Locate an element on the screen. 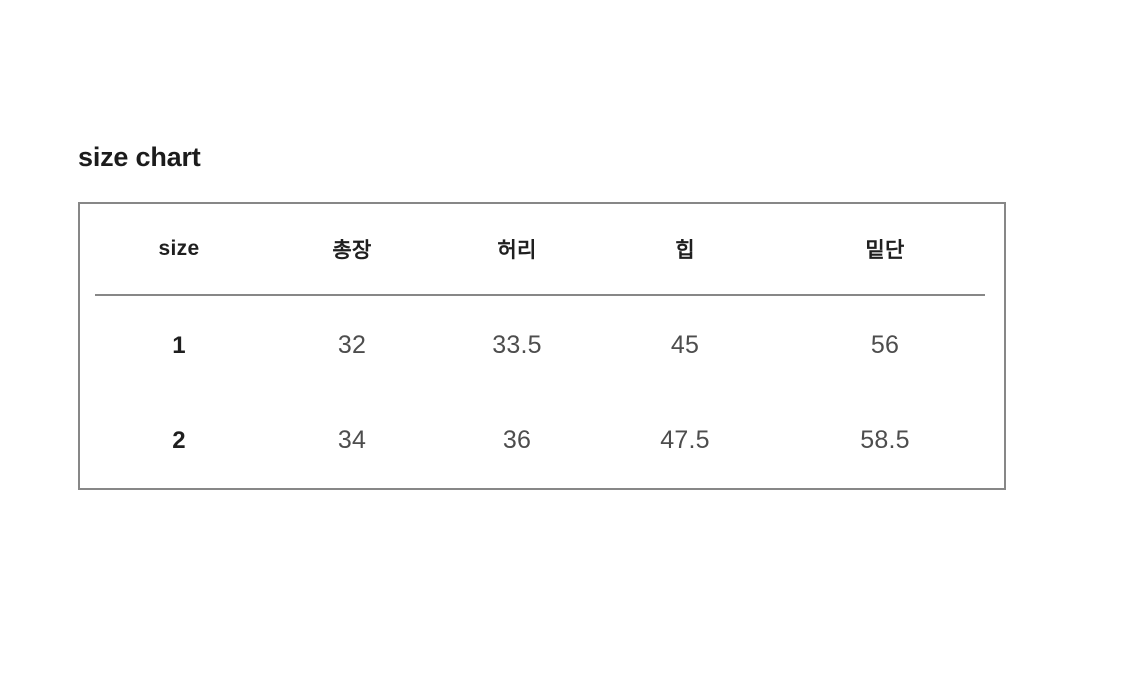  page-title: size chart is located at coordinates (139, 157).